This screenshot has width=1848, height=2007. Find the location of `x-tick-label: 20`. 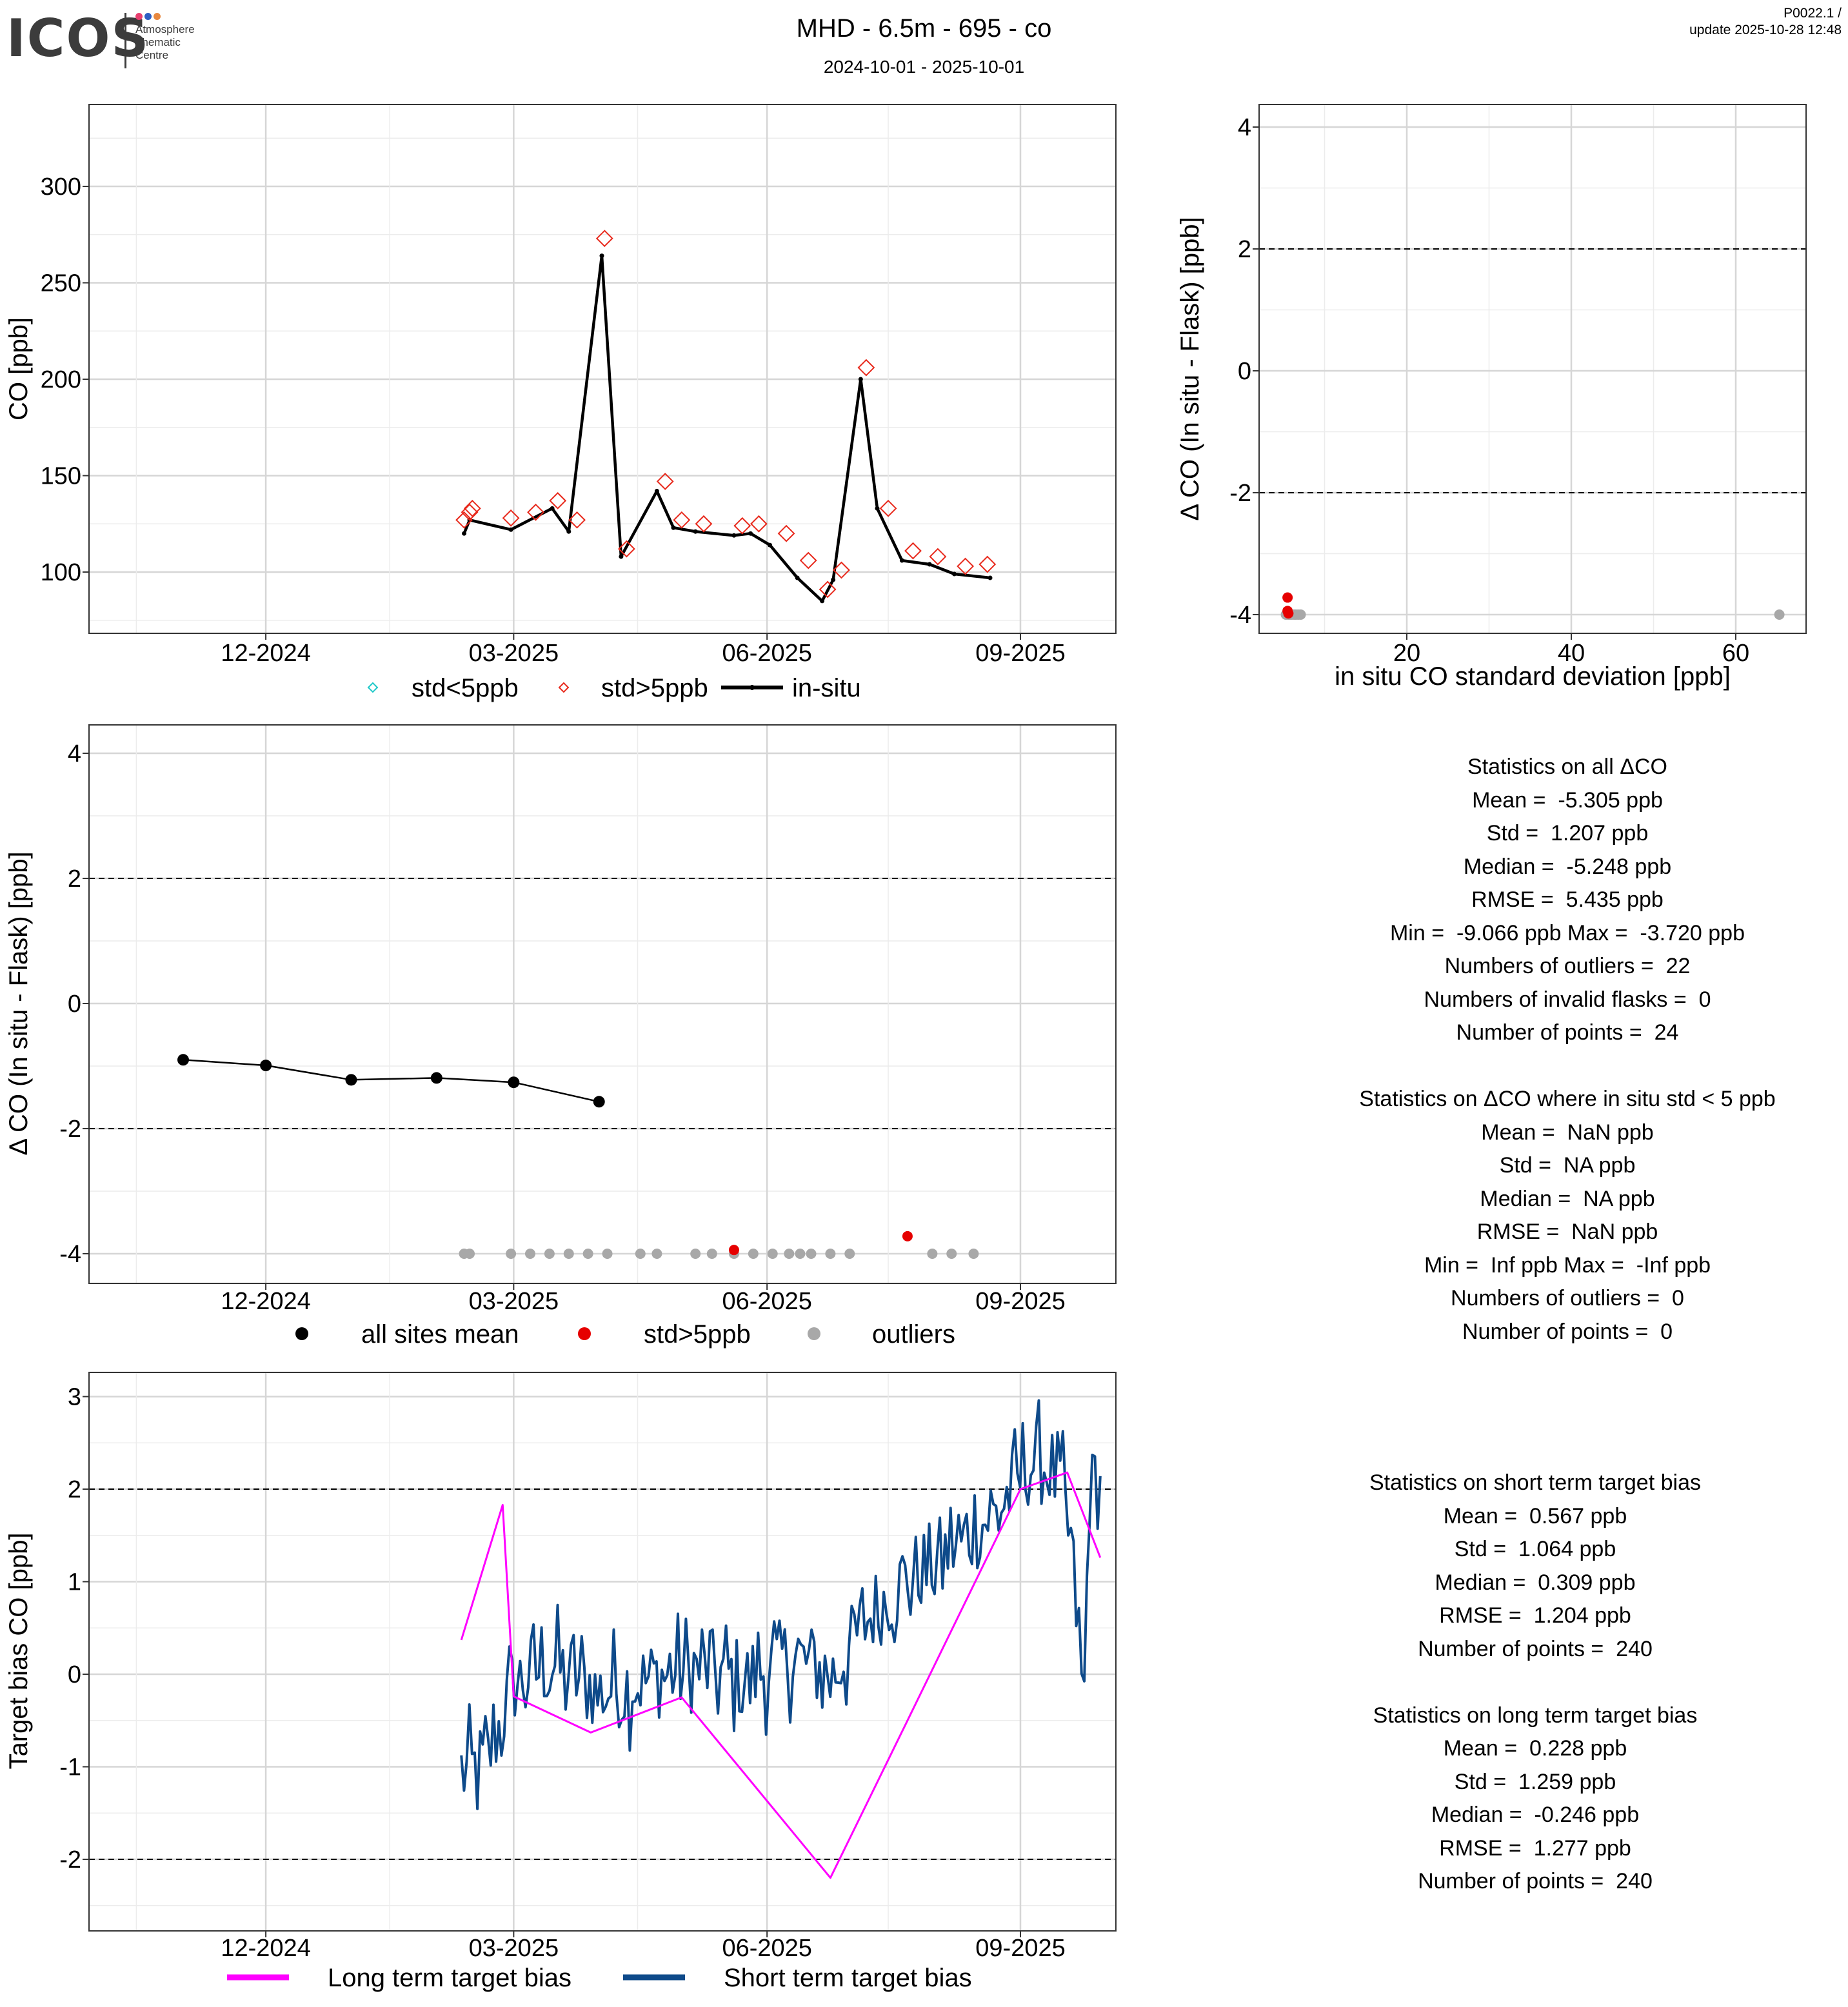

x-tick-label: 20 is located at coordinates (1407, 653).